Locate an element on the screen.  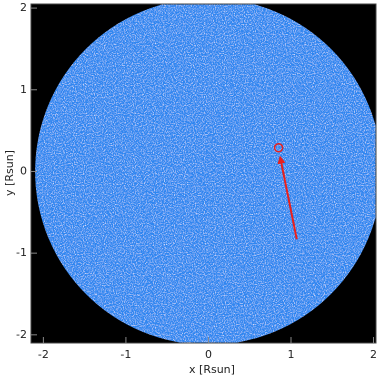
y-axis-label: y [Rsun] is located at coordinates (9, 173).